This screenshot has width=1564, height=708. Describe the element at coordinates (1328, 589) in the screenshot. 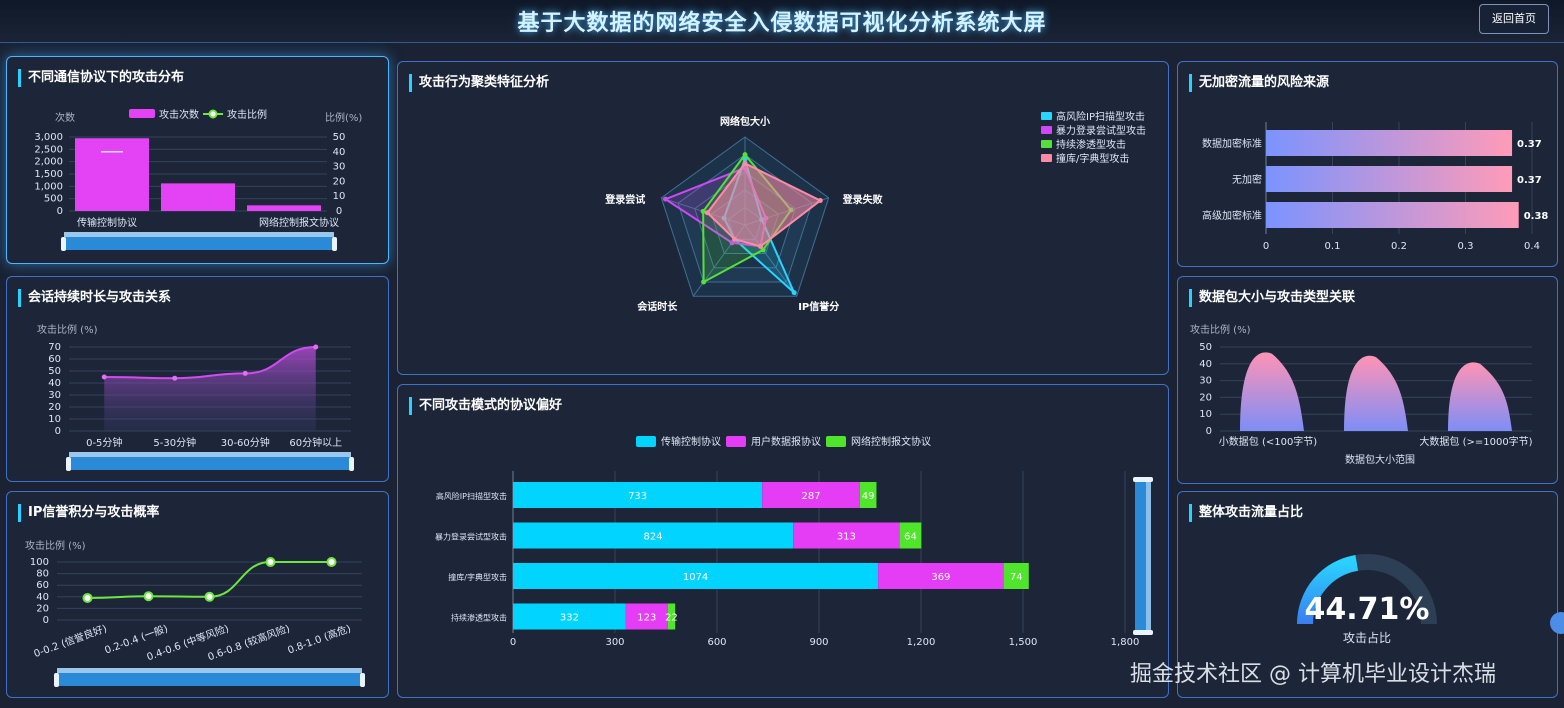

I see `gauge-fill` at that location.